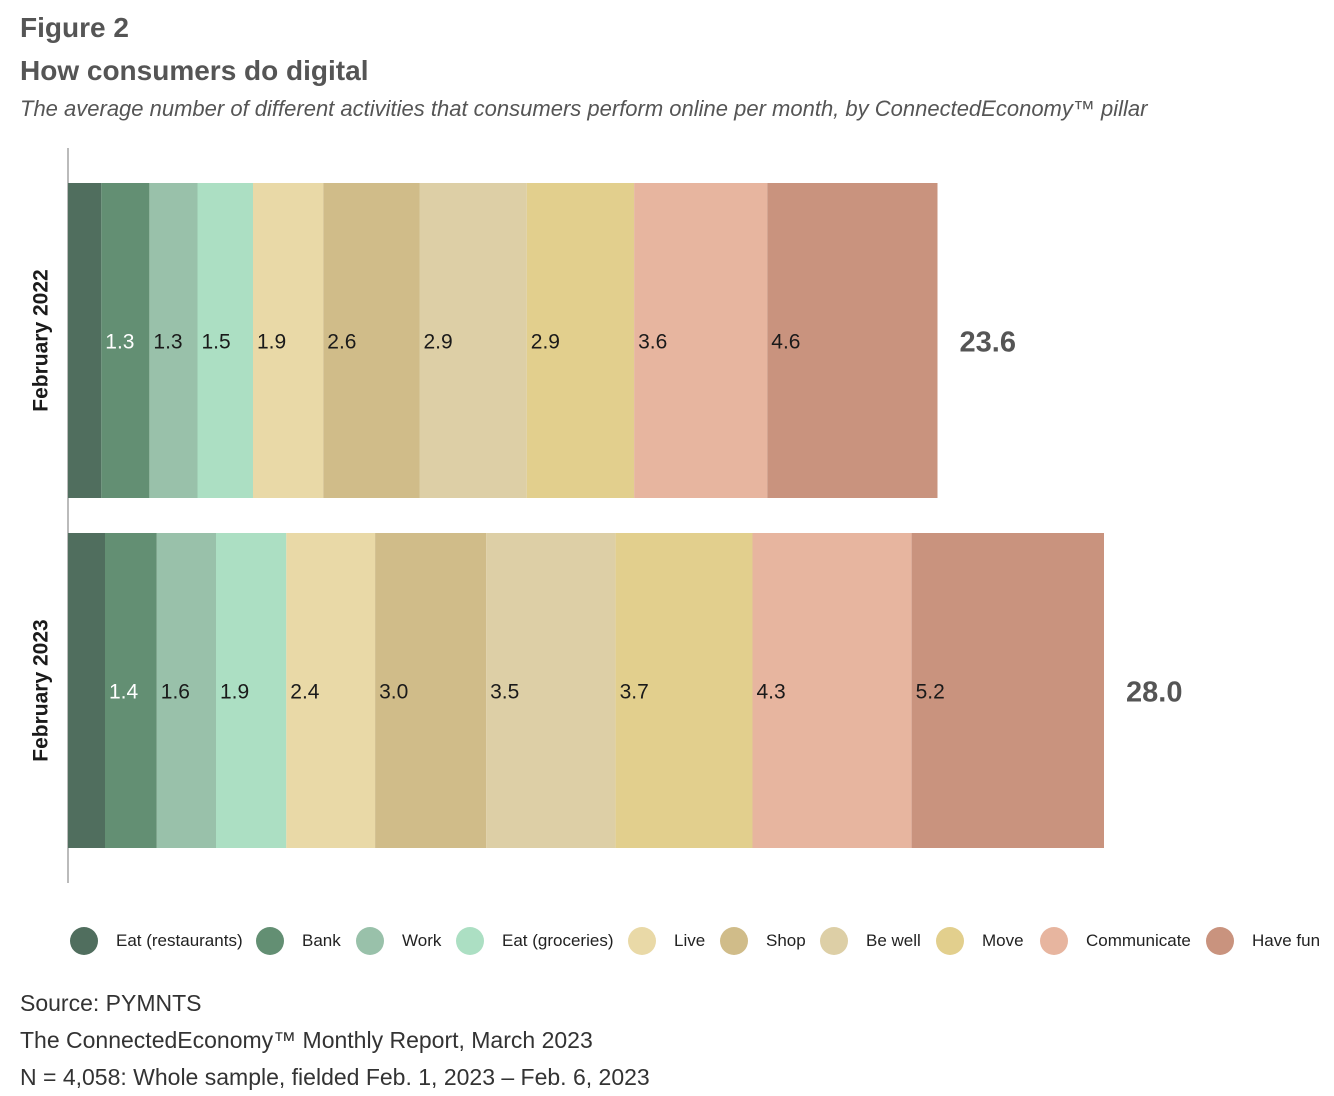 This screenshot has height=1096, width=1334. Describe the element at coordinates (179, 940) in the screenshot. I see `legend-label: Eat (restaurants)` at that location.